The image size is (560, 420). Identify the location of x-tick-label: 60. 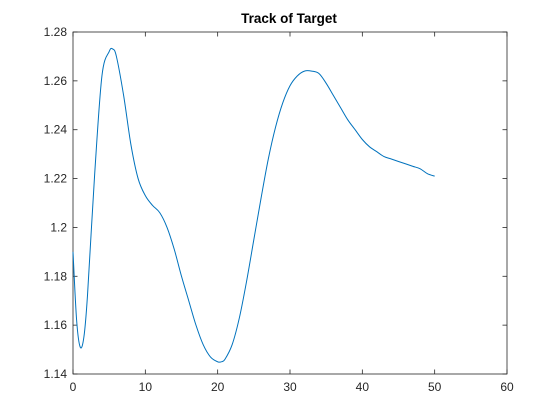
(507, 387).